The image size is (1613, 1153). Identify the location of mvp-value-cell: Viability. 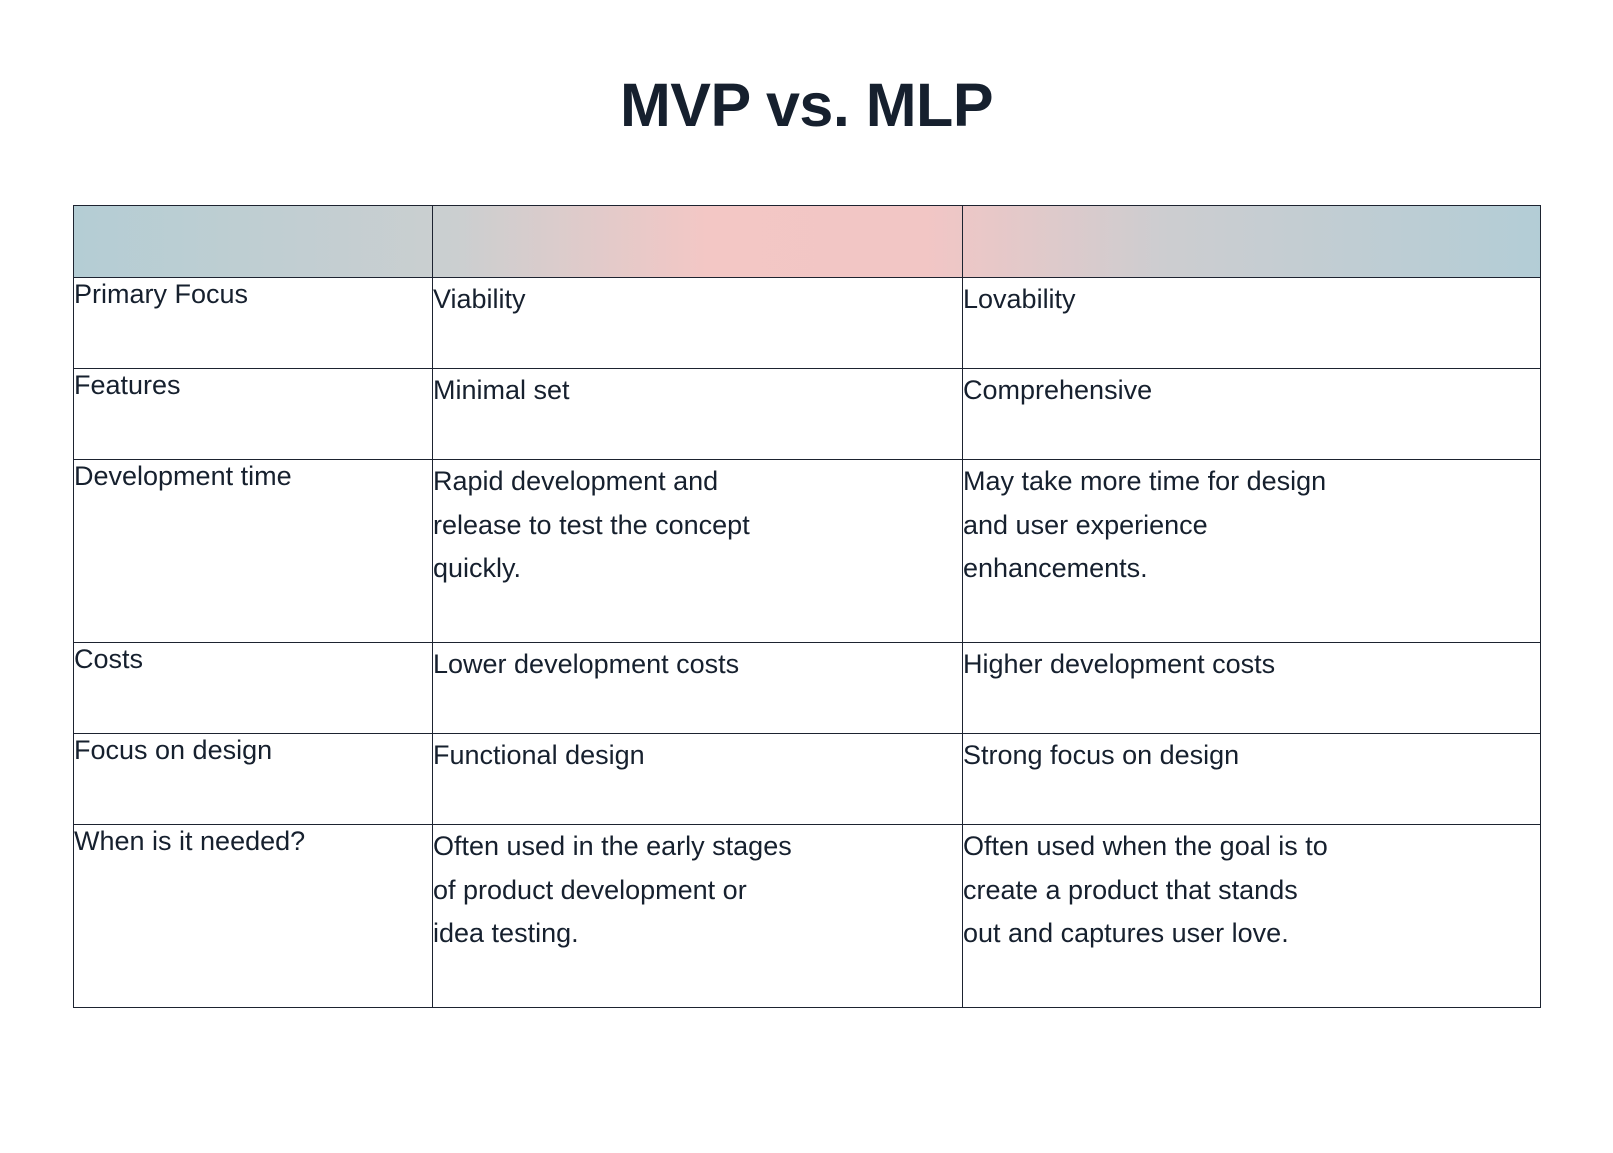
(697, 323).